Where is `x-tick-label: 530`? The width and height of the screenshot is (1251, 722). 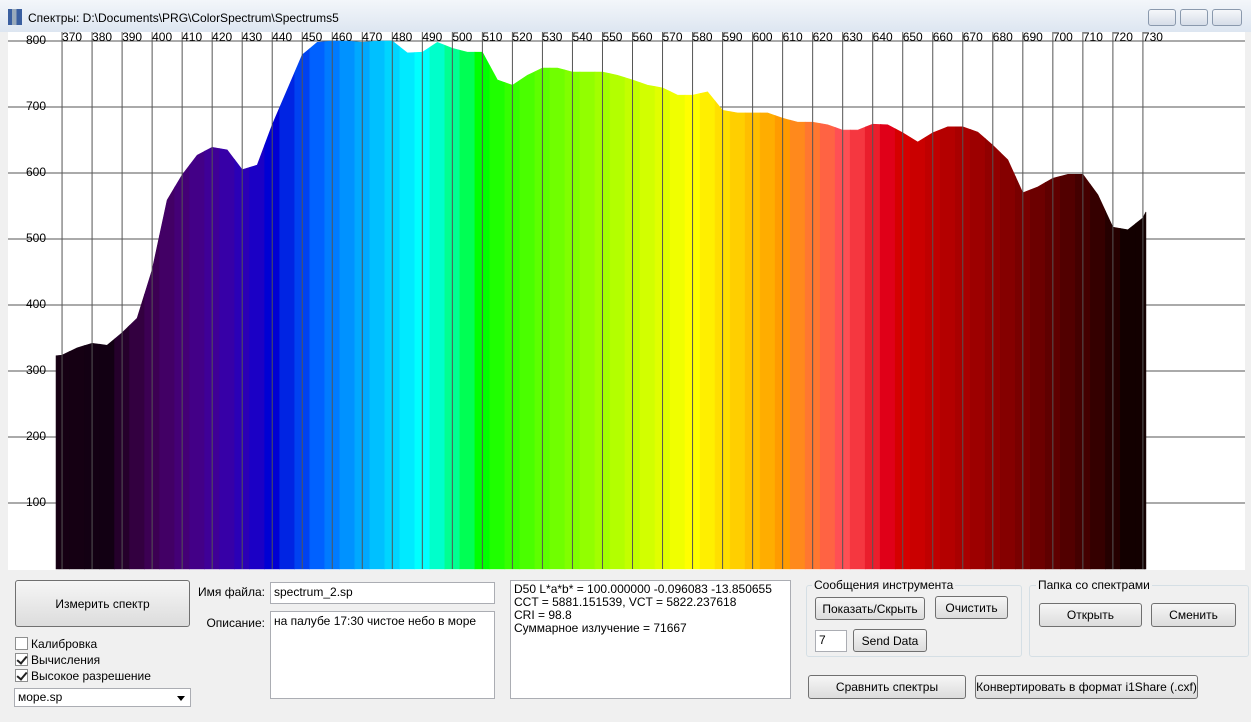
x-tick-label: 530 is located at coordinates (552, 37).